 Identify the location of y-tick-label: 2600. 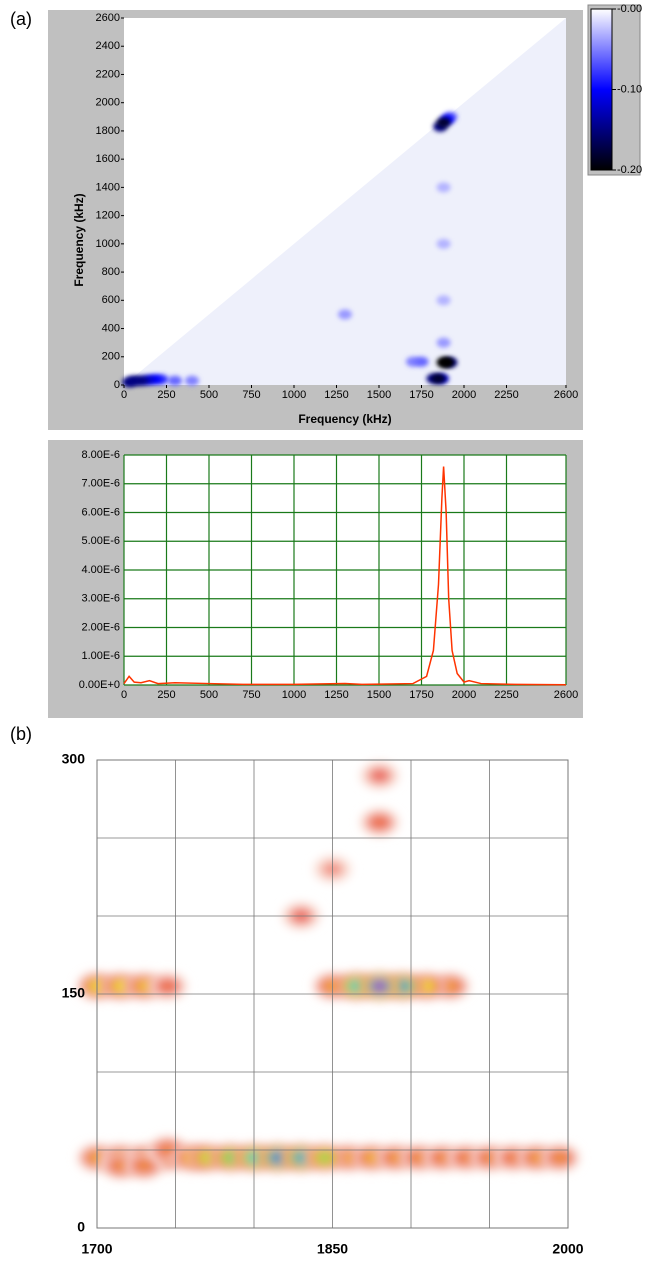
(108, 18).